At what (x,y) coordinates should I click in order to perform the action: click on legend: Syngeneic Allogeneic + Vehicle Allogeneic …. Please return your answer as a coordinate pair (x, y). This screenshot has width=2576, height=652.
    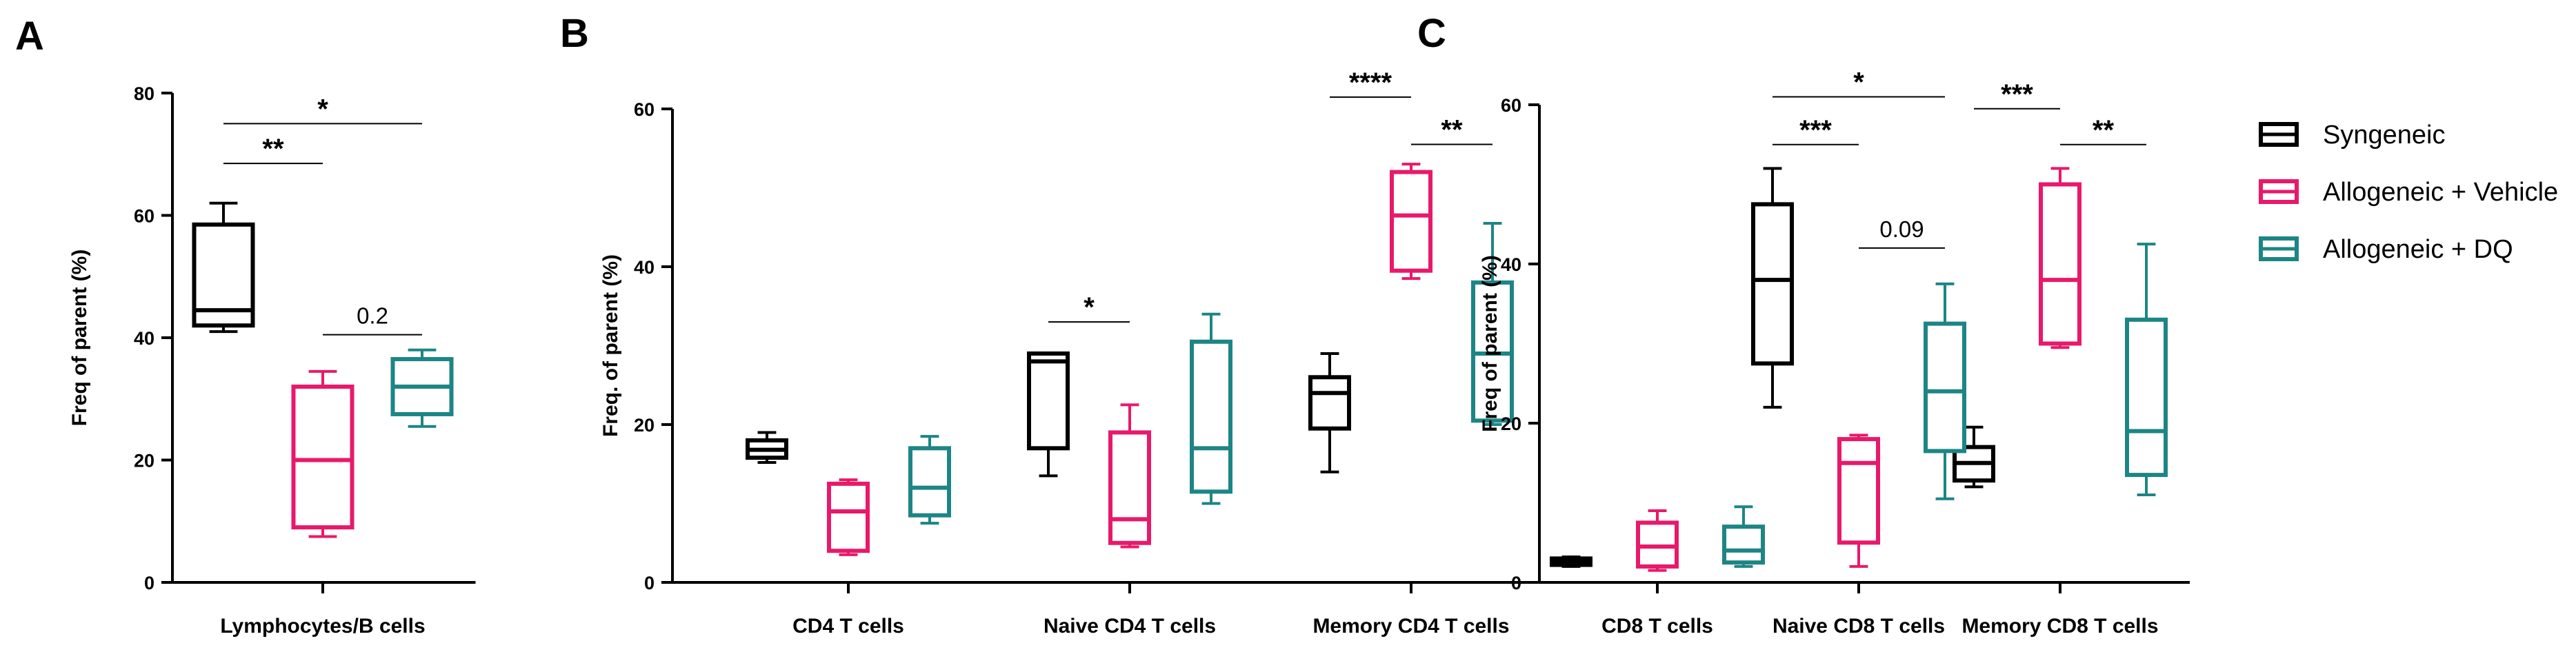
    Looking at the image, I should click on (2408, 193).